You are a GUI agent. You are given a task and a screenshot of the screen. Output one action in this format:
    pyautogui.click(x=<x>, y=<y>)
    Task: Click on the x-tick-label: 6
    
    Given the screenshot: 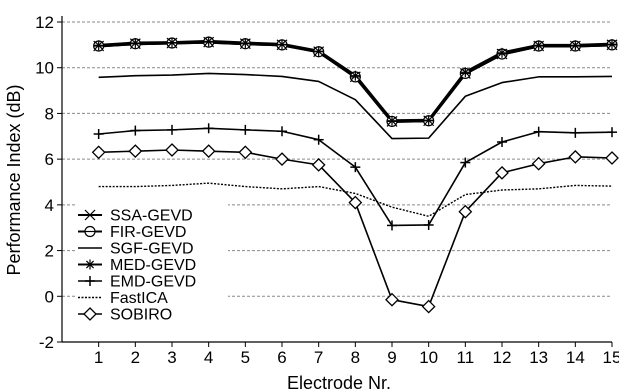 What is the action you would take?
    pyautogui.click(x=281, y=357)
    